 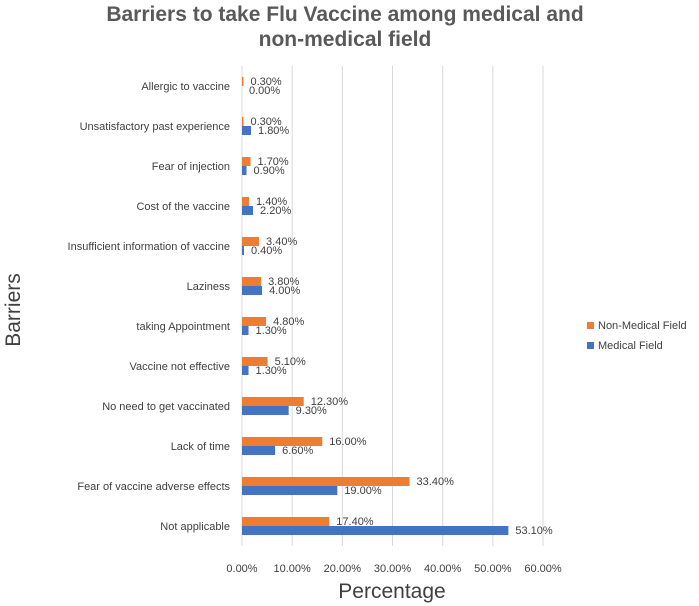 I want to click on data-label-non-medical: 12.30%, so click(x=330, y=402).